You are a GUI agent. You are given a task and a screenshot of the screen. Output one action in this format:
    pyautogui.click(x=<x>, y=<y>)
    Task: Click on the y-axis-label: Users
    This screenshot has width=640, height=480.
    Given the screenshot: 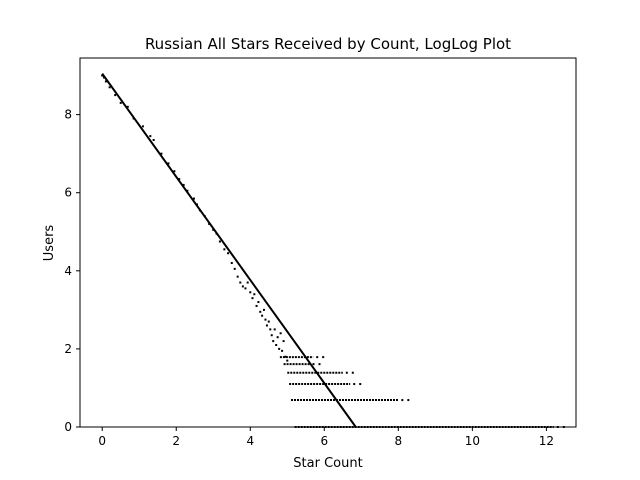 What is the action you would take?
    pyautogui.click(x=49, y=243)
    